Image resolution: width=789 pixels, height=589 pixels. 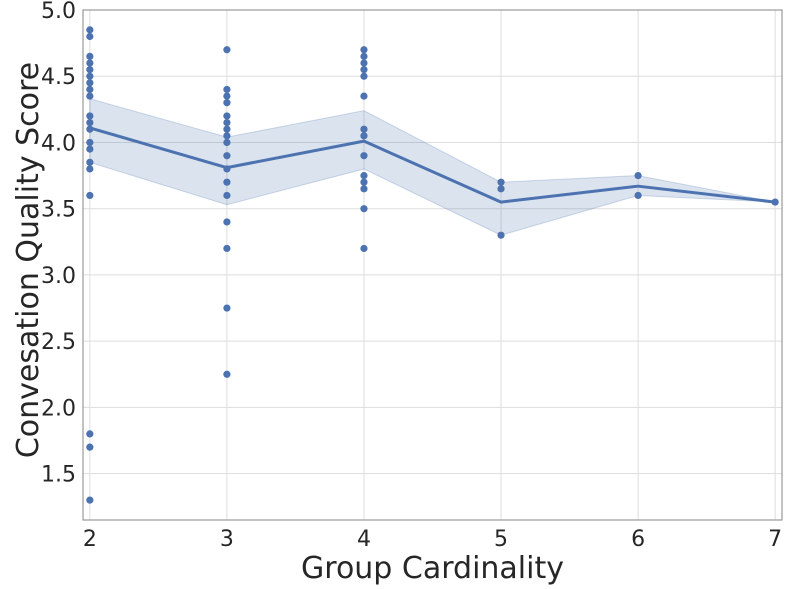 I want to click on y-tick-label: 4.0, so click(x=58, y=143).